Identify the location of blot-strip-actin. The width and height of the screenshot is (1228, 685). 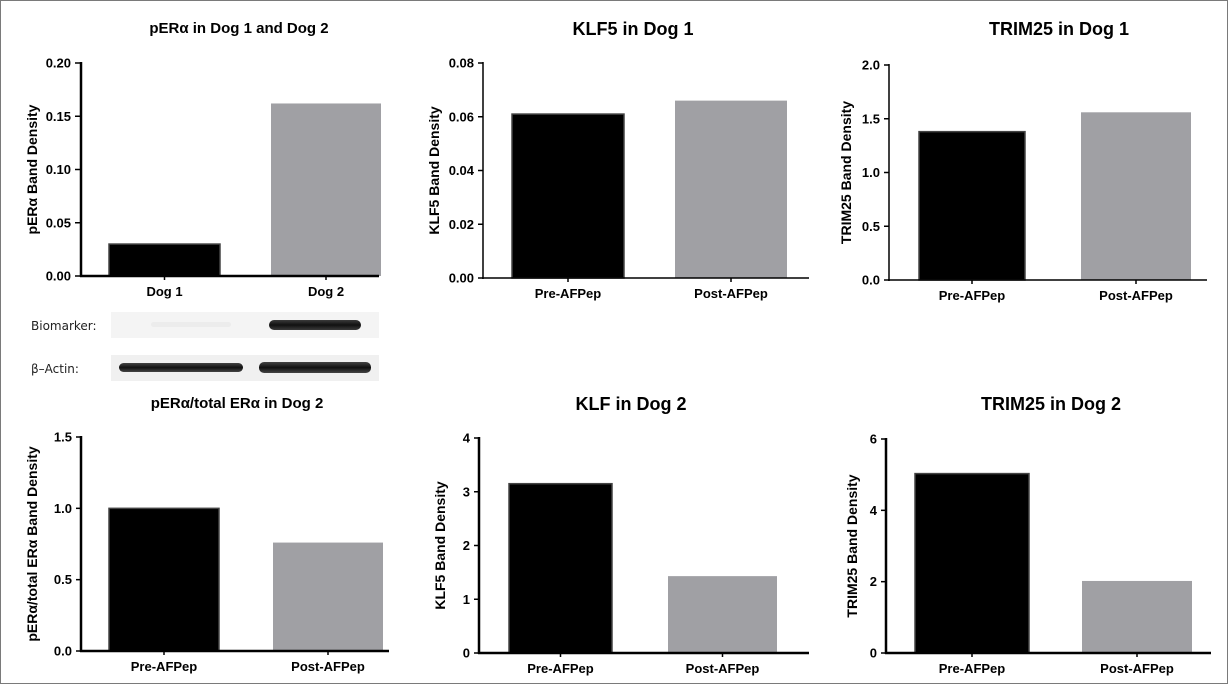
(245, 368).